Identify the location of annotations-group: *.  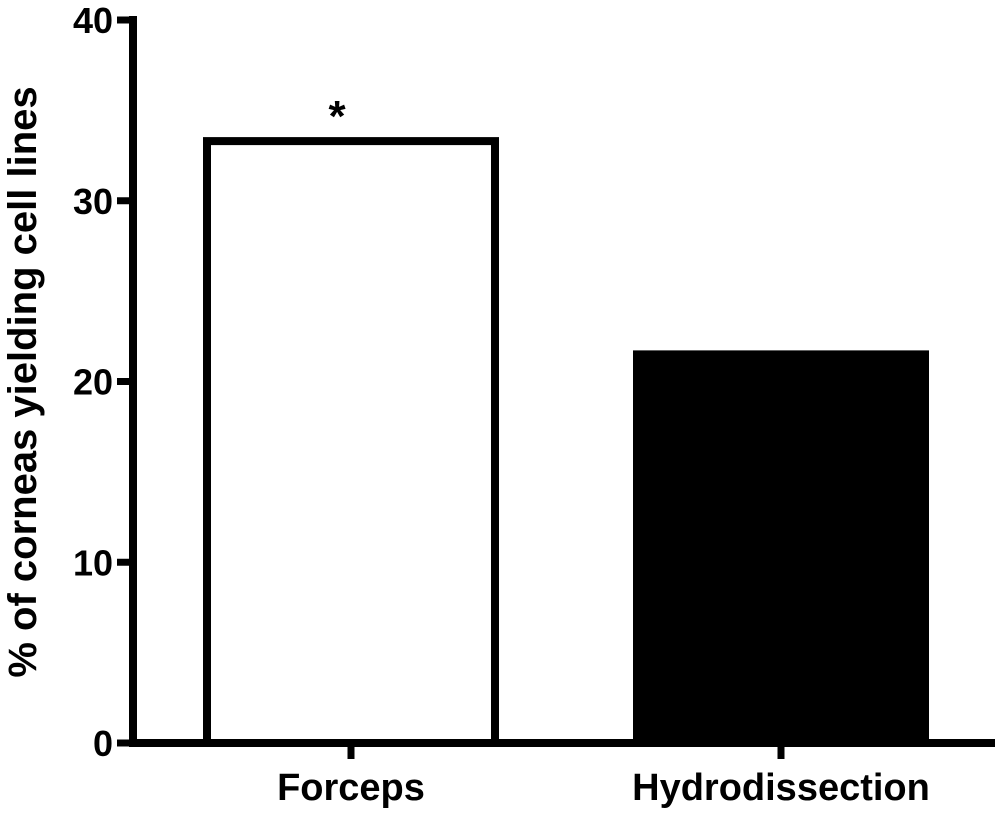
(337, 116).